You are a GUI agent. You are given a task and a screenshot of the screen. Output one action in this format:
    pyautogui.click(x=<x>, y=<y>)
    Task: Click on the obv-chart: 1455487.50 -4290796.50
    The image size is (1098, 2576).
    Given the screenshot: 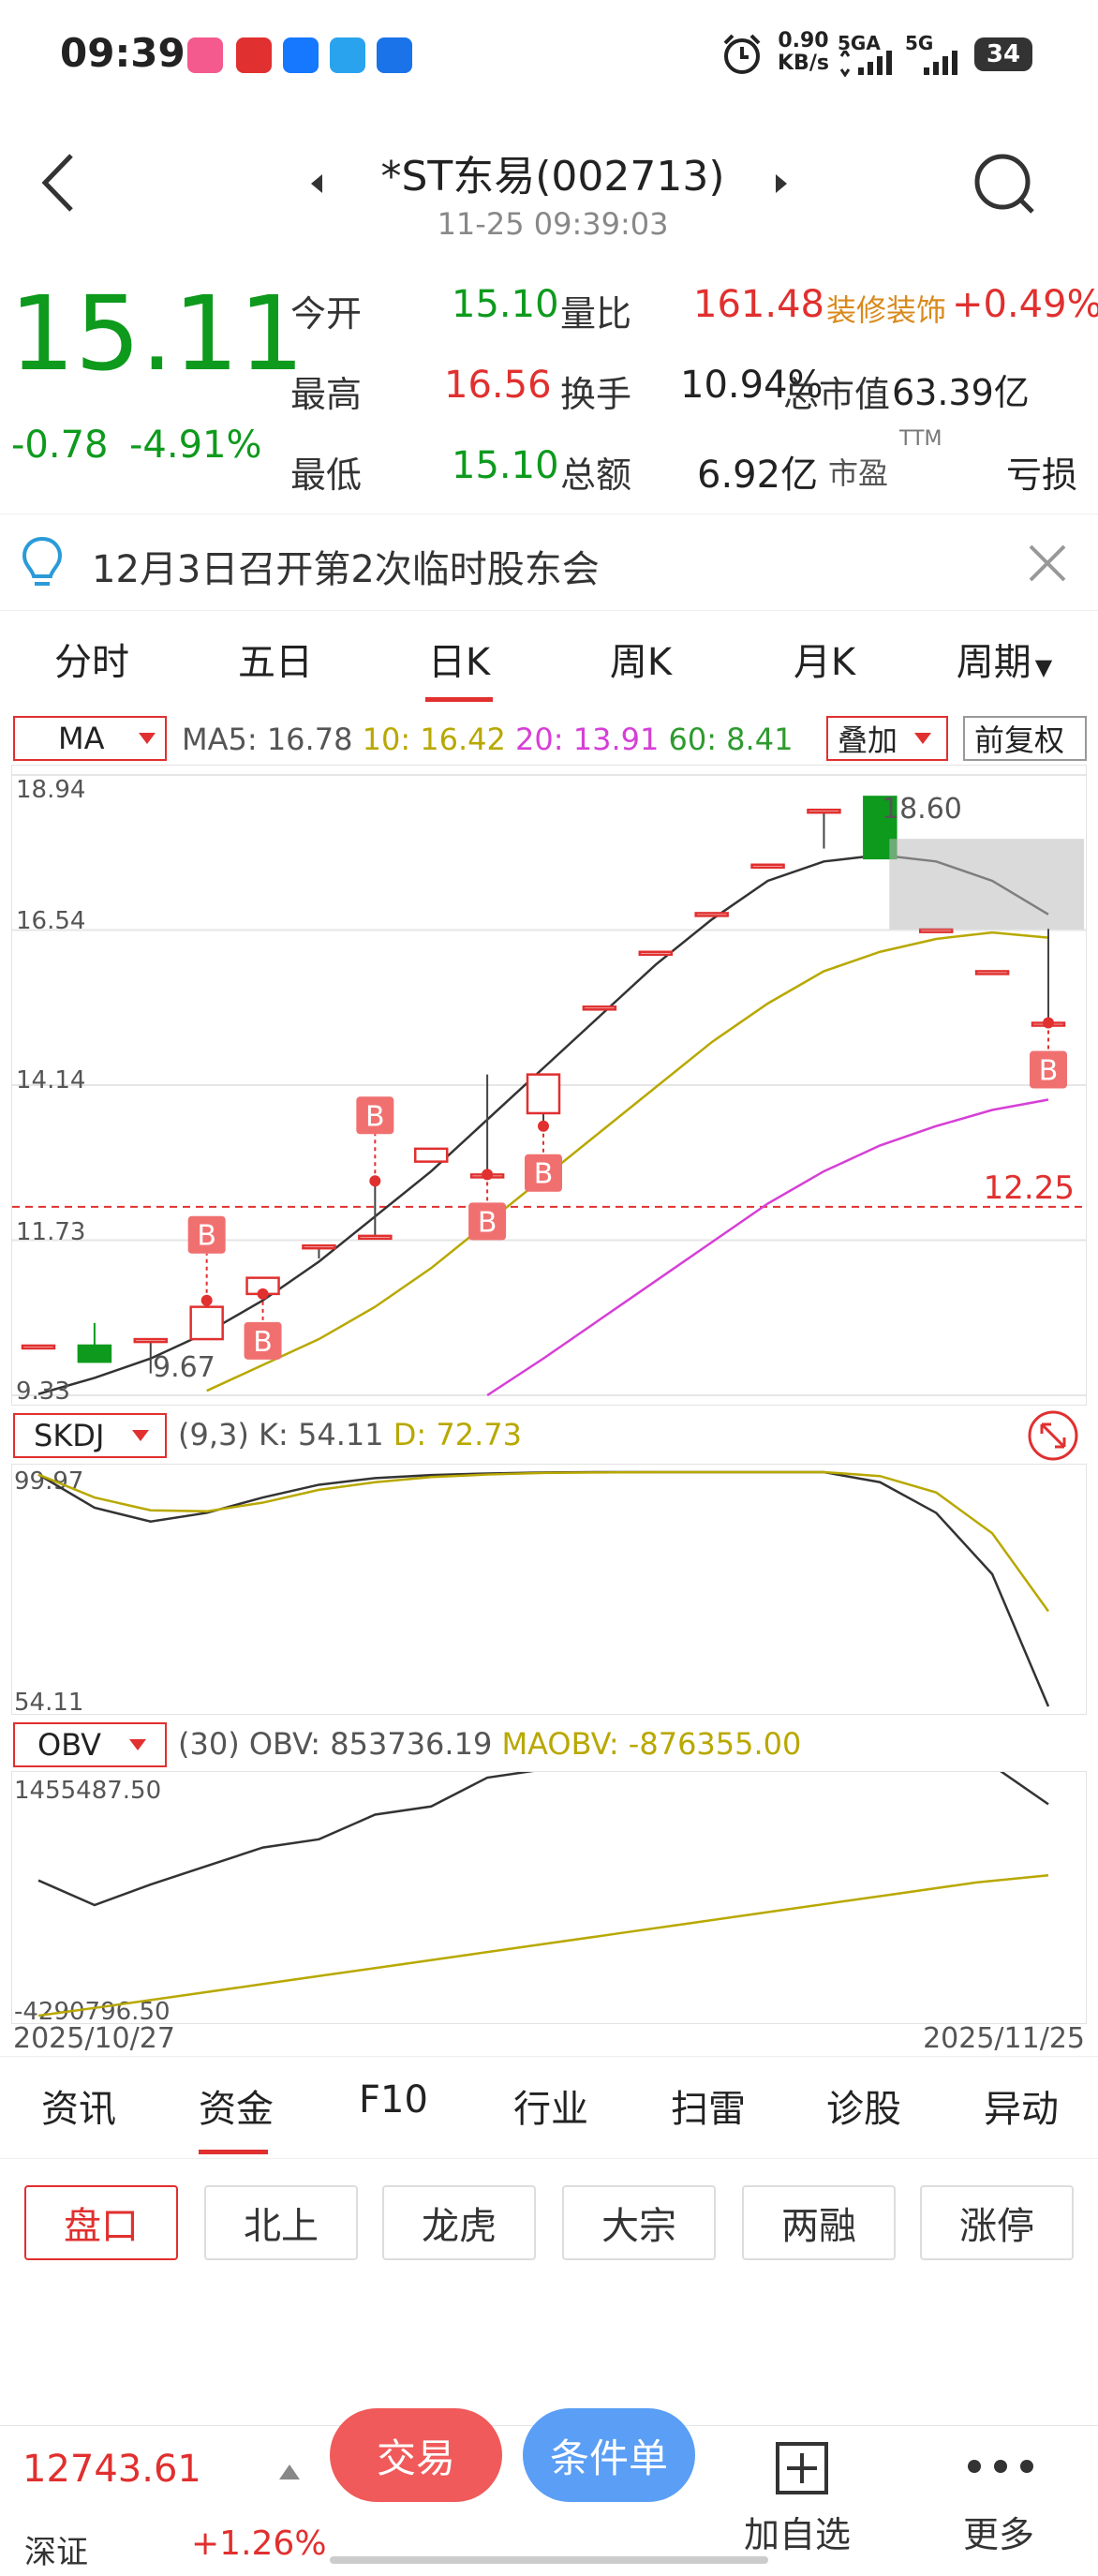 What is the action you would take?
    pyautogui.click(x=549, y=1897)
    